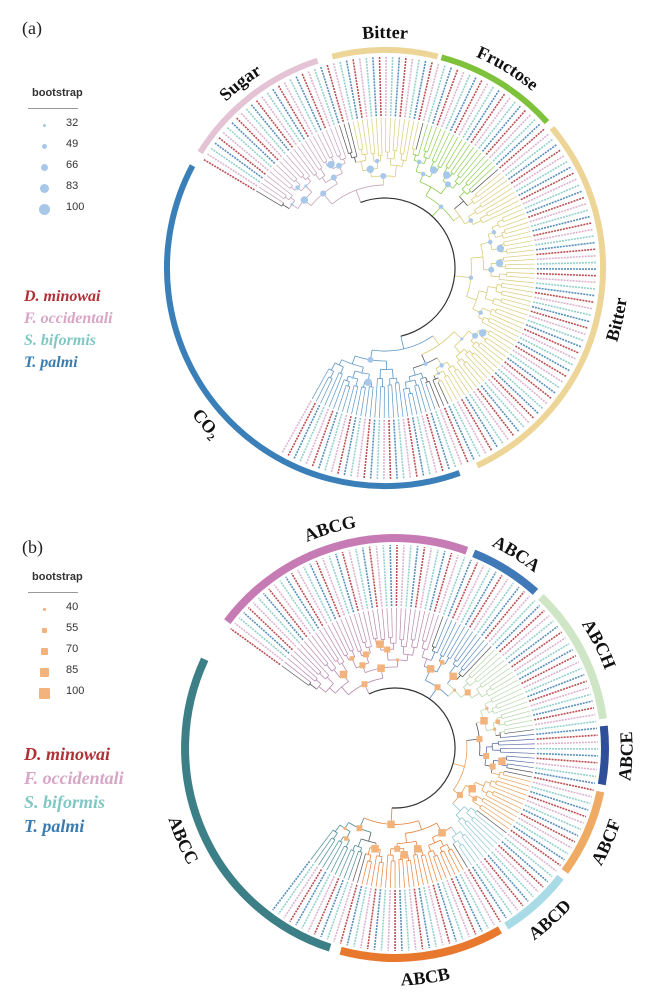 This screenshot has width=661, height=1000. What do you see at coordinates (57, 577) in the screenshot?
I see `legend-title: bootstrap` at bounding box center [57, 577].